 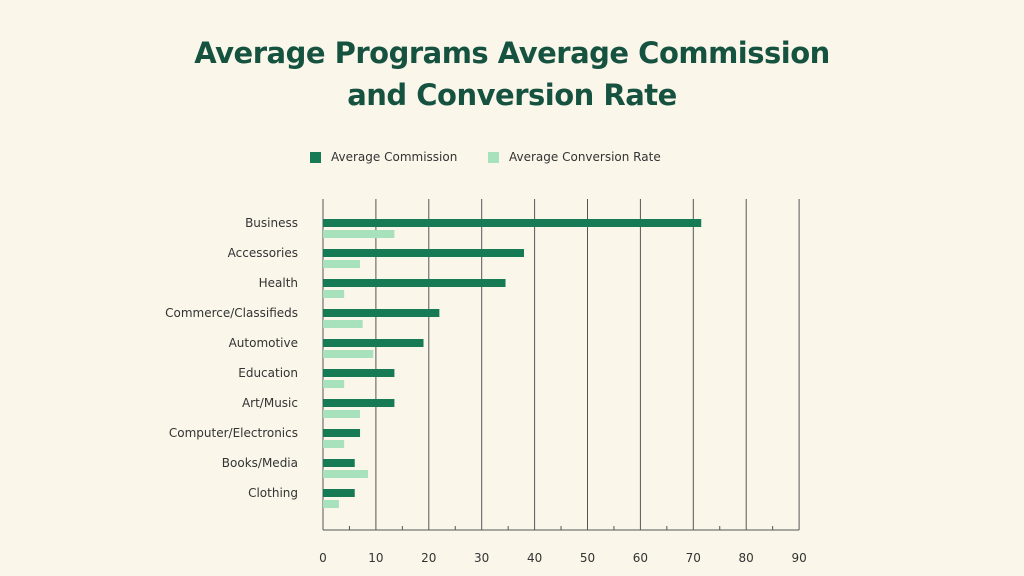 What do you see at coordinates (640, 558) in the screenshot?
I see `x-tick-label: 60` at bounding box center [640, 558].